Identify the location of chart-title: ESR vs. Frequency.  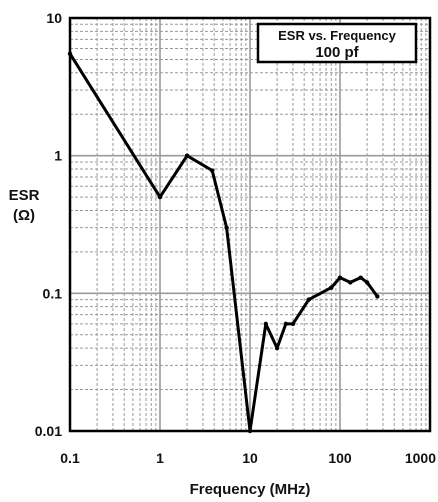
(337, 35).